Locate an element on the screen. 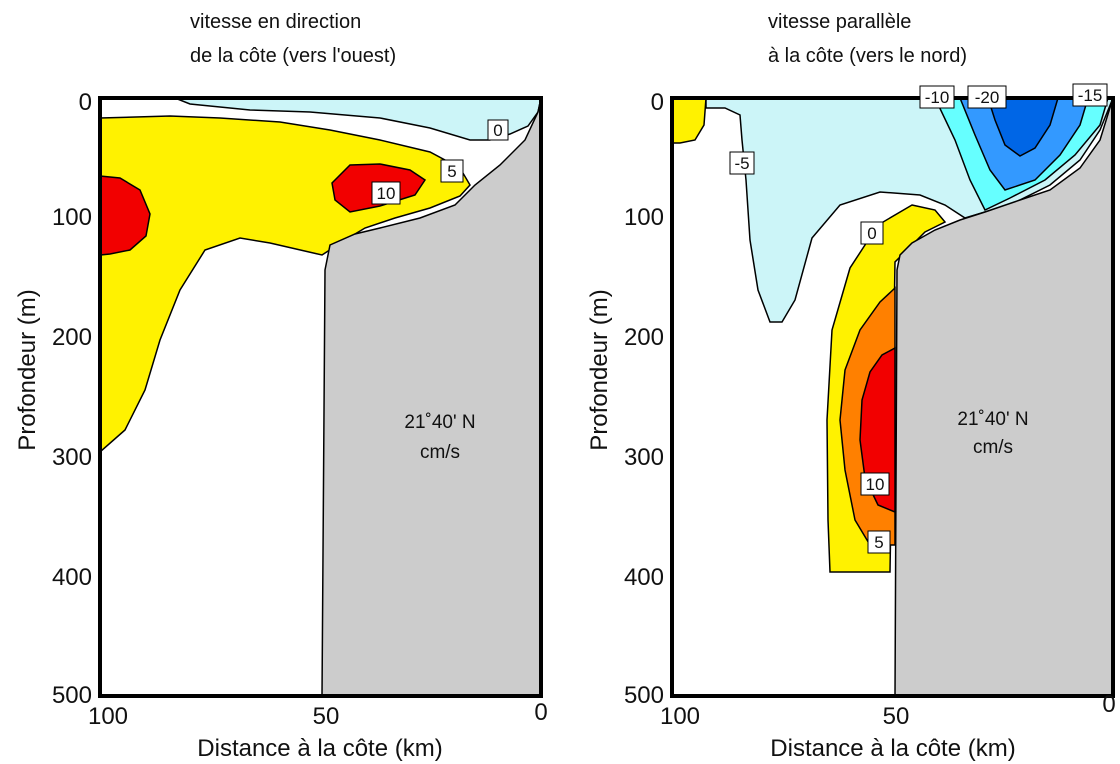 Image resolution: width=1120 pixels, height=764 pixels. left-y-tick-200: 200 is located at coordinates (72, 337).